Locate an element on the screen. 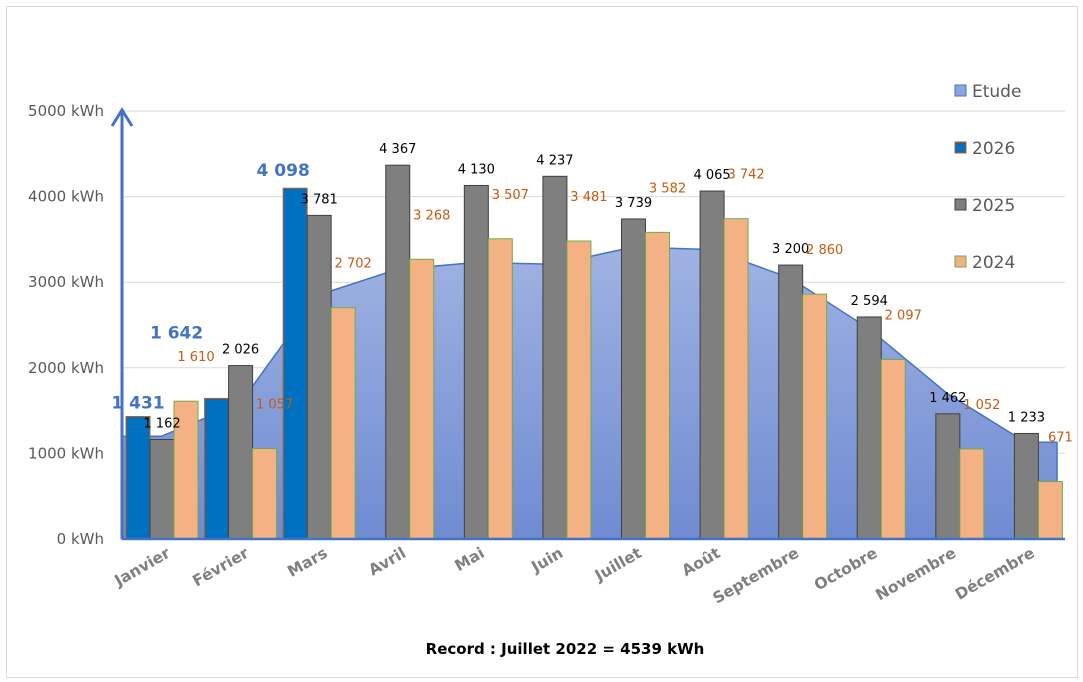  data-label-2024: 1 610 is located at coordinates (195, 357).